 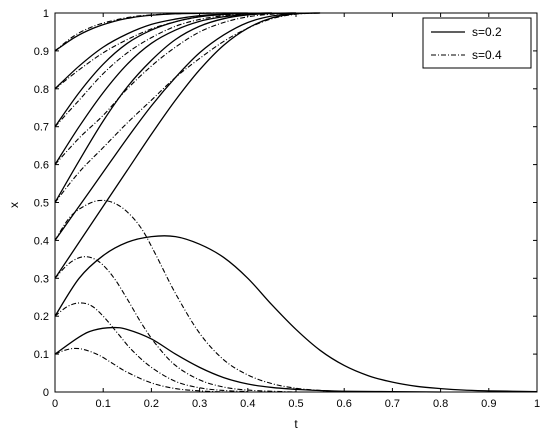 I want to click on x-tick-label: 0.4, so click(x=247, y=404).